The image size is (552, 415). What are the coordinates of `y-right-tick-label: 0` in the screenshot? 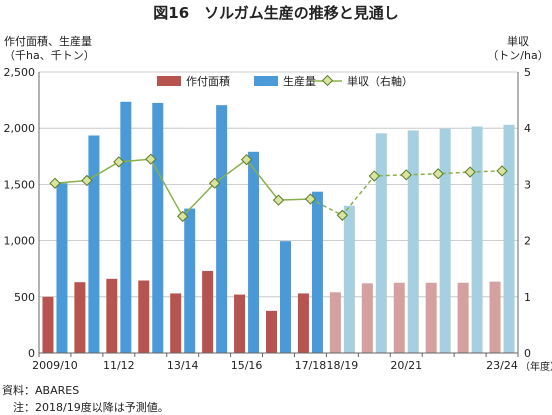 It's located at (527, 353).